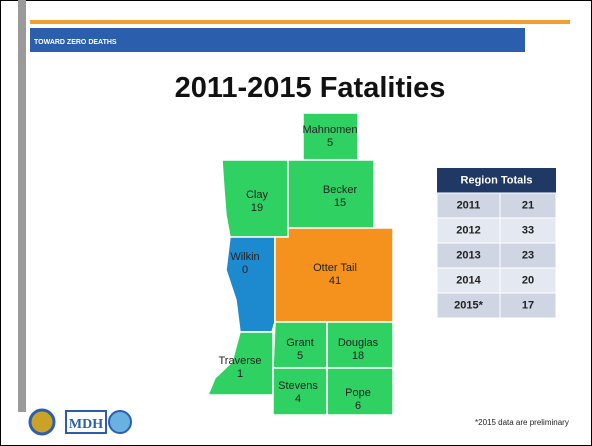 The width and height of the screenshot is (592, 446). I want to click on county-name: Grant, so click(300, 343).